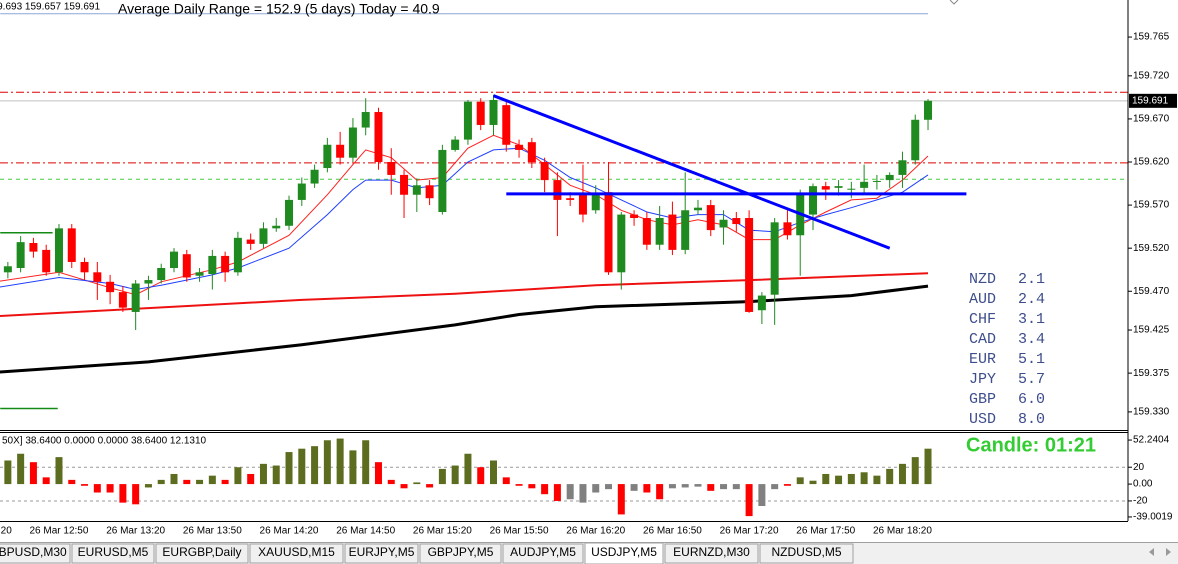 The height and width of the screenshot is (564, 1178). What do you see at coordinates (1031, 299) in the screenshot?
I see `currency-value: 2.4` at bounding box center [1031, 299].